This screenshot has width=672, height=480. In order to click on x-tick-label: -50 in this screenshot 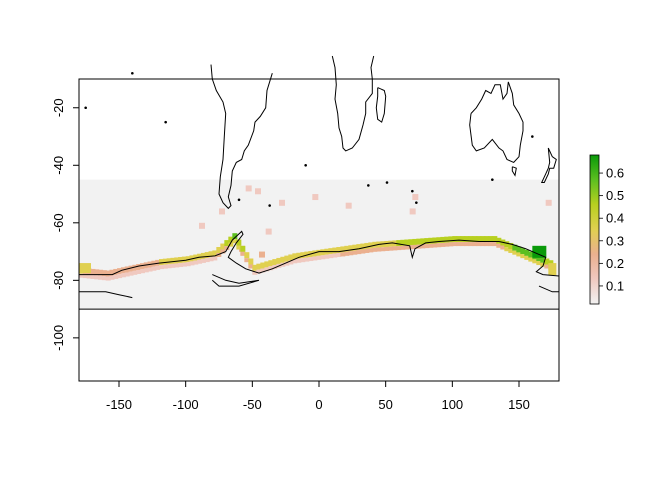, I will do `click(252, 404)`.